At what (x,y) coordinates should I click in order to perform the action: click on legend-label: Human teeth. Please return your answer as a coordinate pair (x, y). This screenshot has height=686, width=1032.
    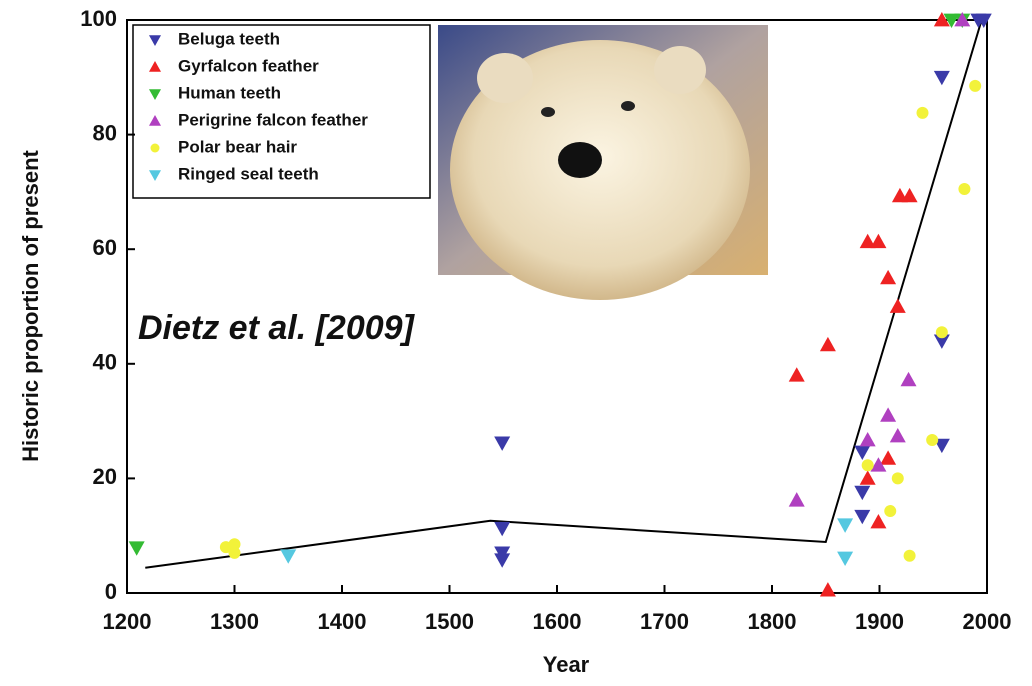
    Looking at the image, I should click on (229, 92).